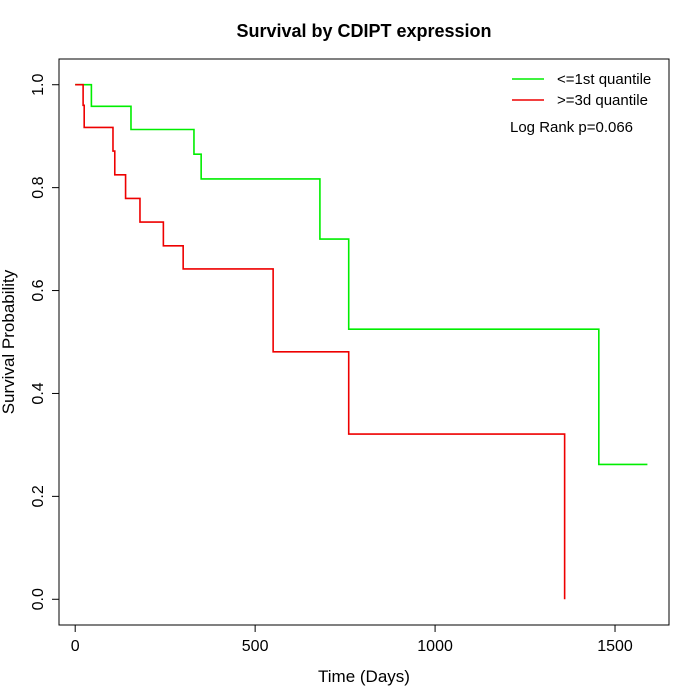 This screenshot has width=700, height=700. Describe the element at coordinates (45, 342) in the screenshot. I see `y-axis: 0.0 0.2 0.4 0.6 0.8 1.0` at that location.